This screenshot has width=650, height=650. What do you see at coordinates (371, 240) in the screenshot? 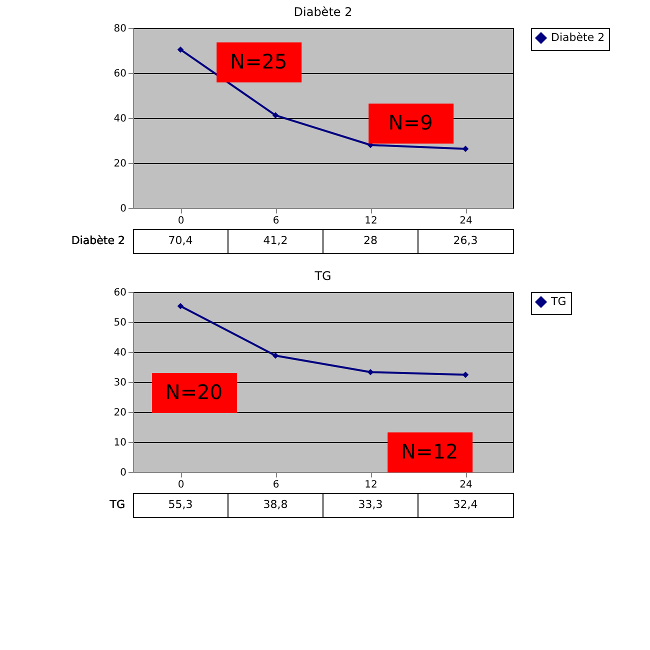
I see `data-label: 28` at bounding box center [371, 240].